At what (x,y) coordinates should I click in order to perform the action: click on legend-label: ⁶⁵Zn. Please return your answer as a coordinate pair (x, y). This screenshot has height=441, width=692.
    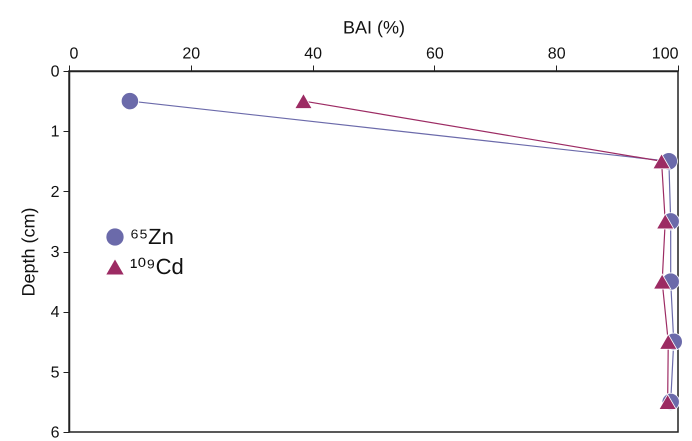
    Looking at the image, I should click on (152, 236).